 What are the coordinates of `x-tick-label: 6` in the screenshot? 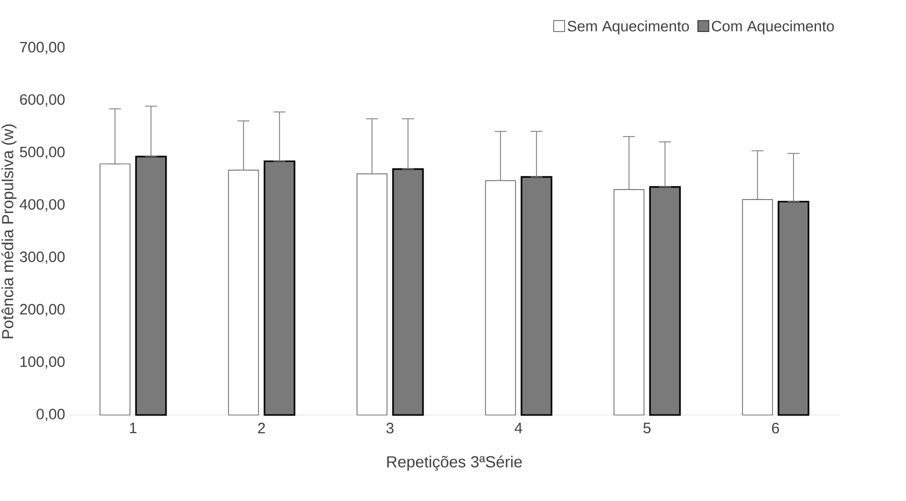 It's located at (776, 428).